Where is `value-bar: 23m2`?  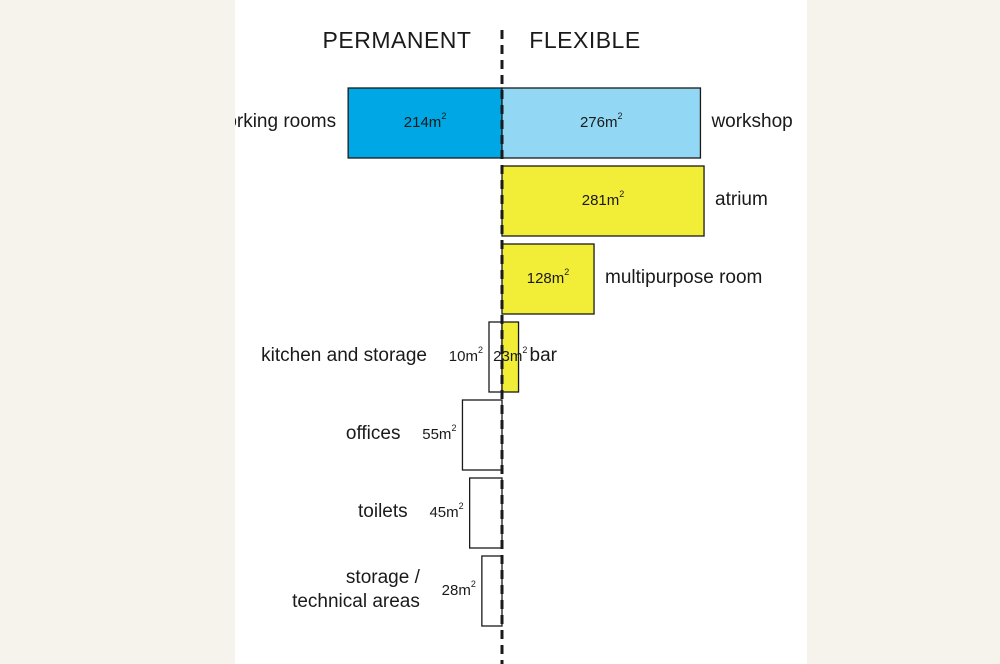 value-bar: 23m2 is located at coordinates (510, 355).